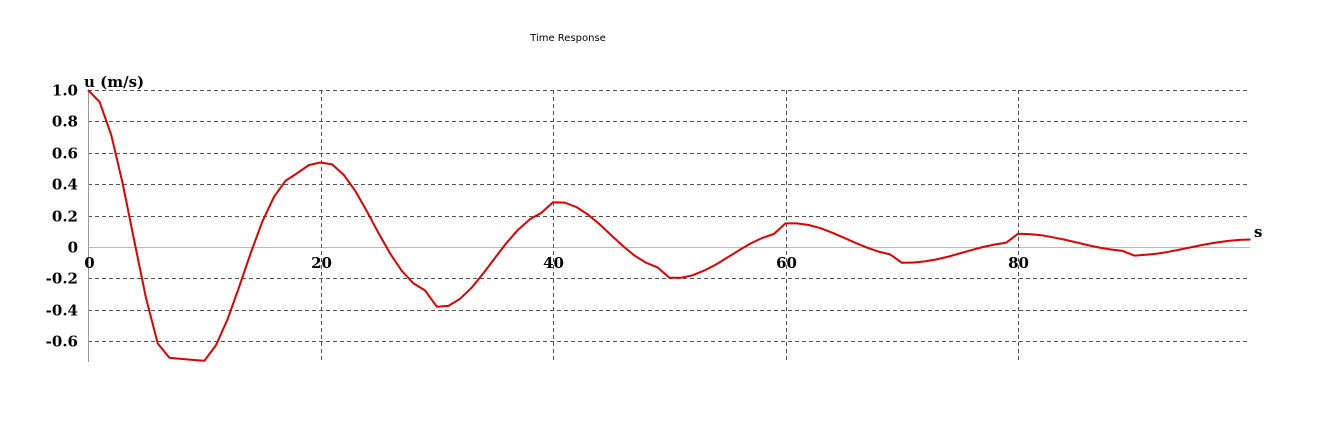  Describe the element at coordinates (62, 342) in the screenshot. I see `y-tick-label: -0.6` at that location.